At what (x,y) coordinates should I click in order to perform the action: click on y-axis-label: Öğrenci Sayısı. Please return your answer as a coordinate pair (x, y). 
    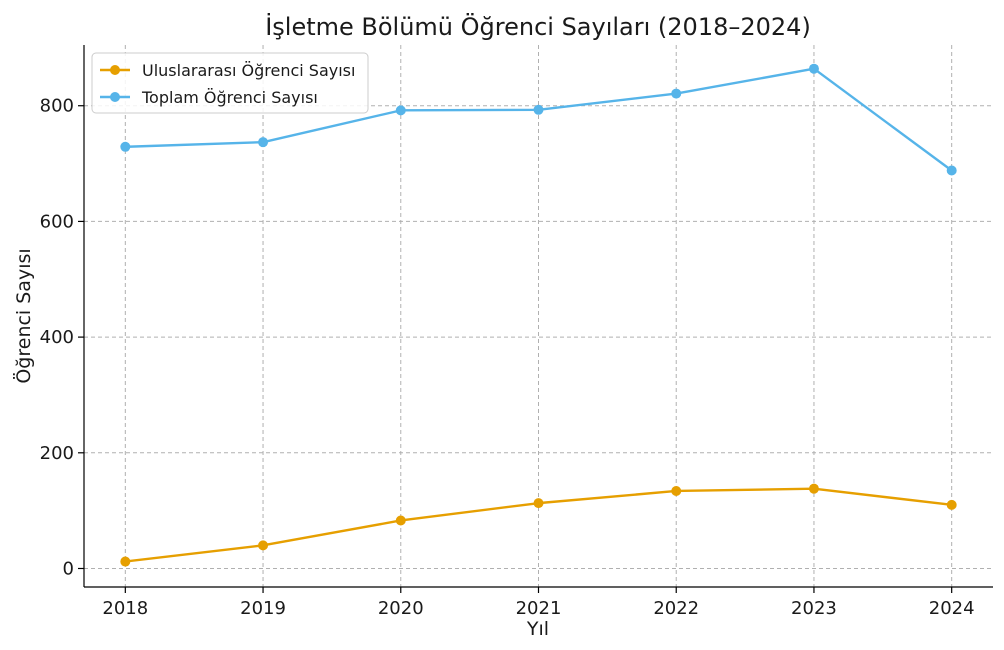
    Looking at the image, I should click on (23, 315).